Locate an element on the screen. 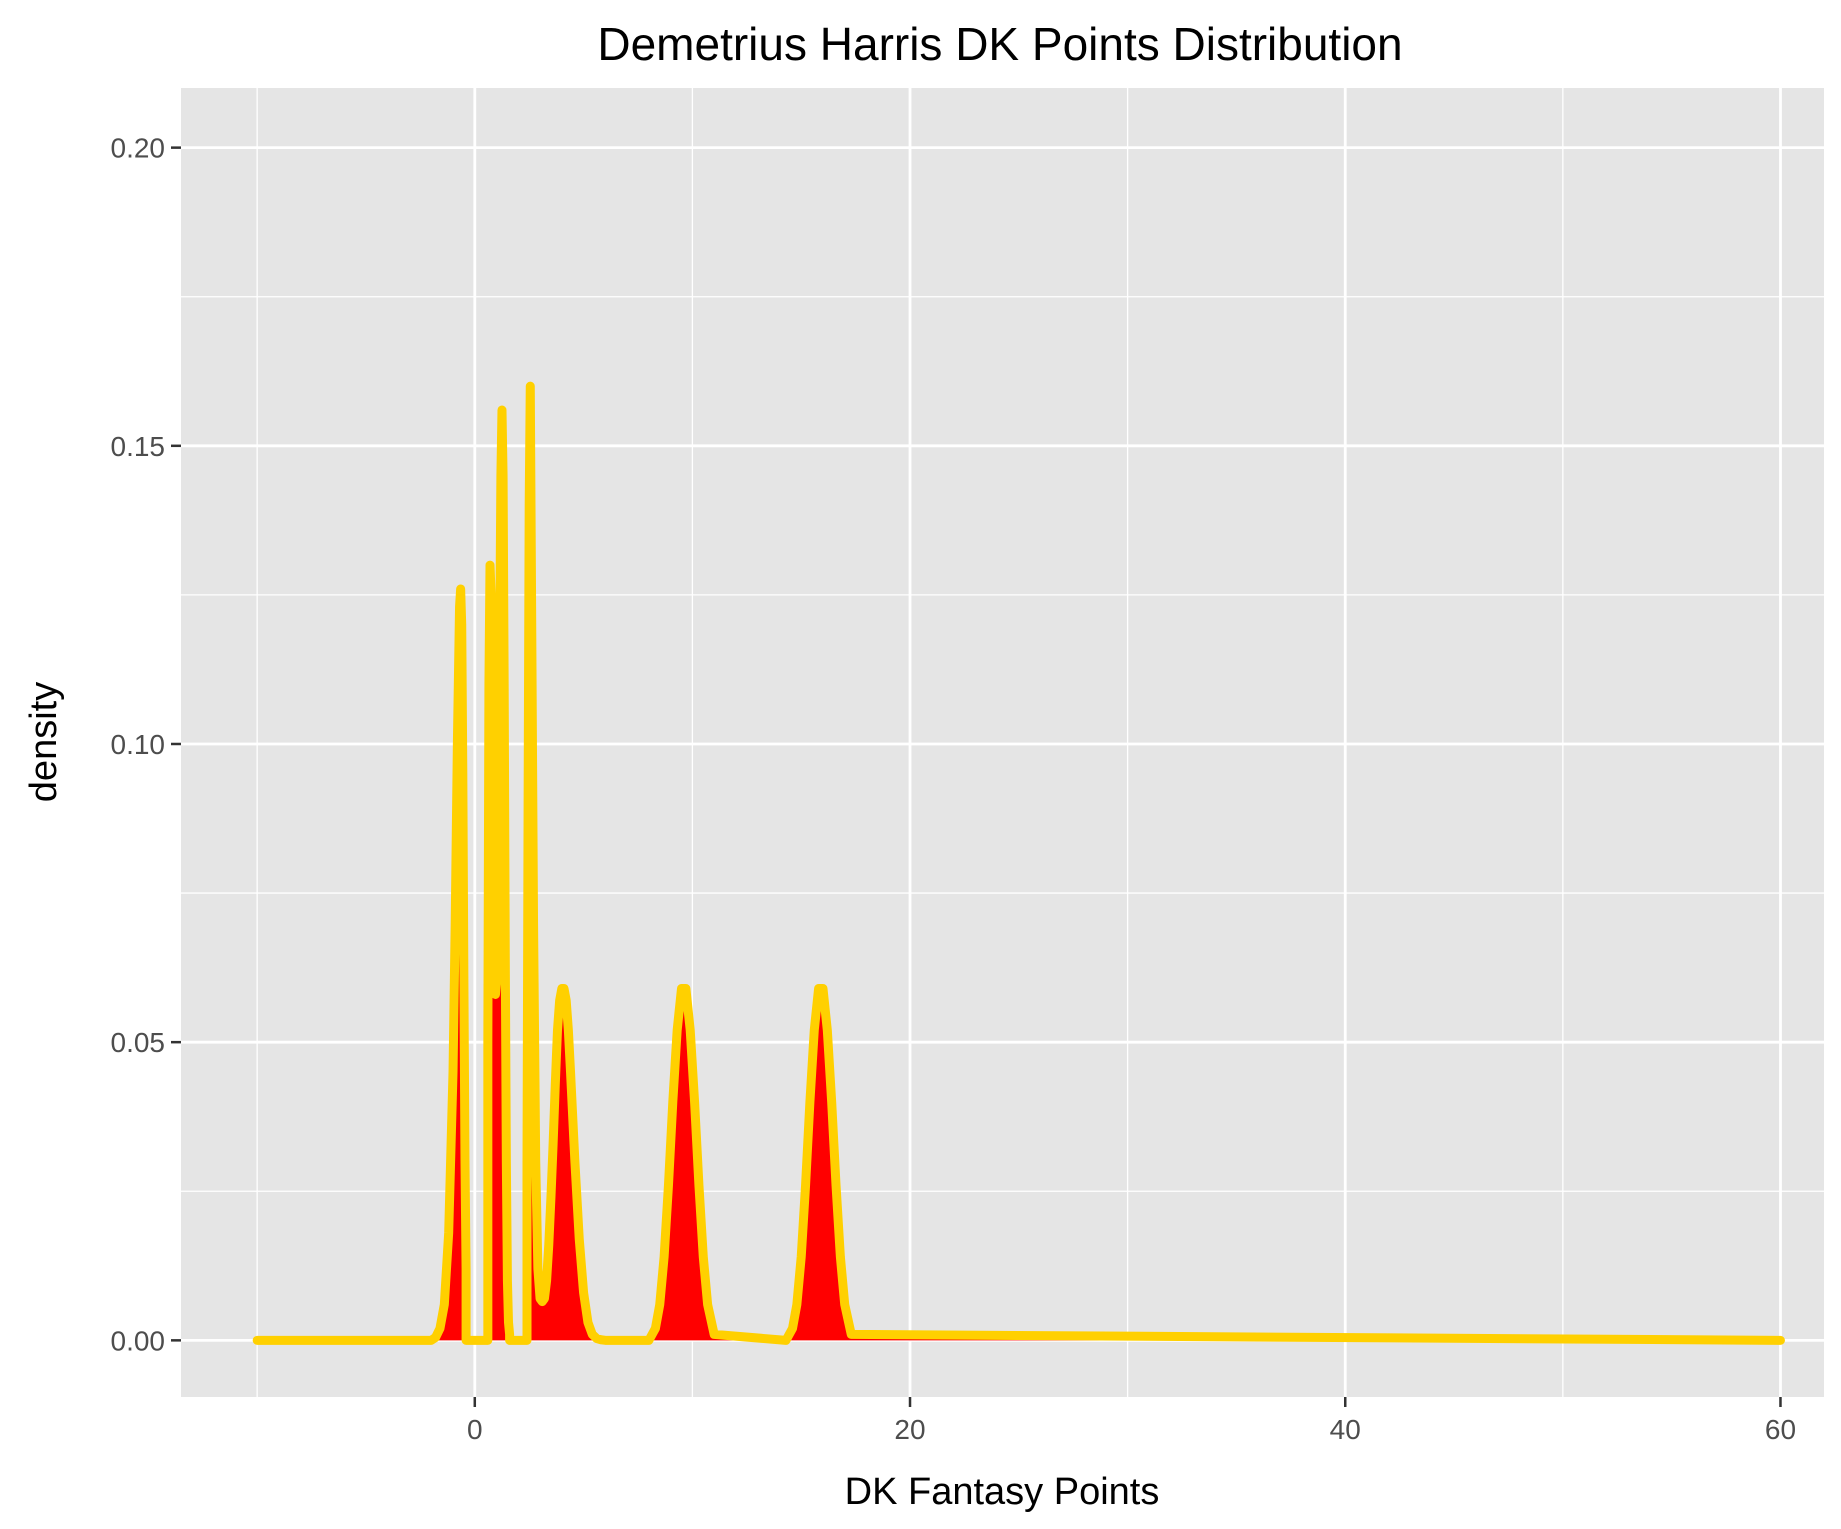  chart-title: Demetrius Harris DK Points Distribution is located at coordinates (999, 44).